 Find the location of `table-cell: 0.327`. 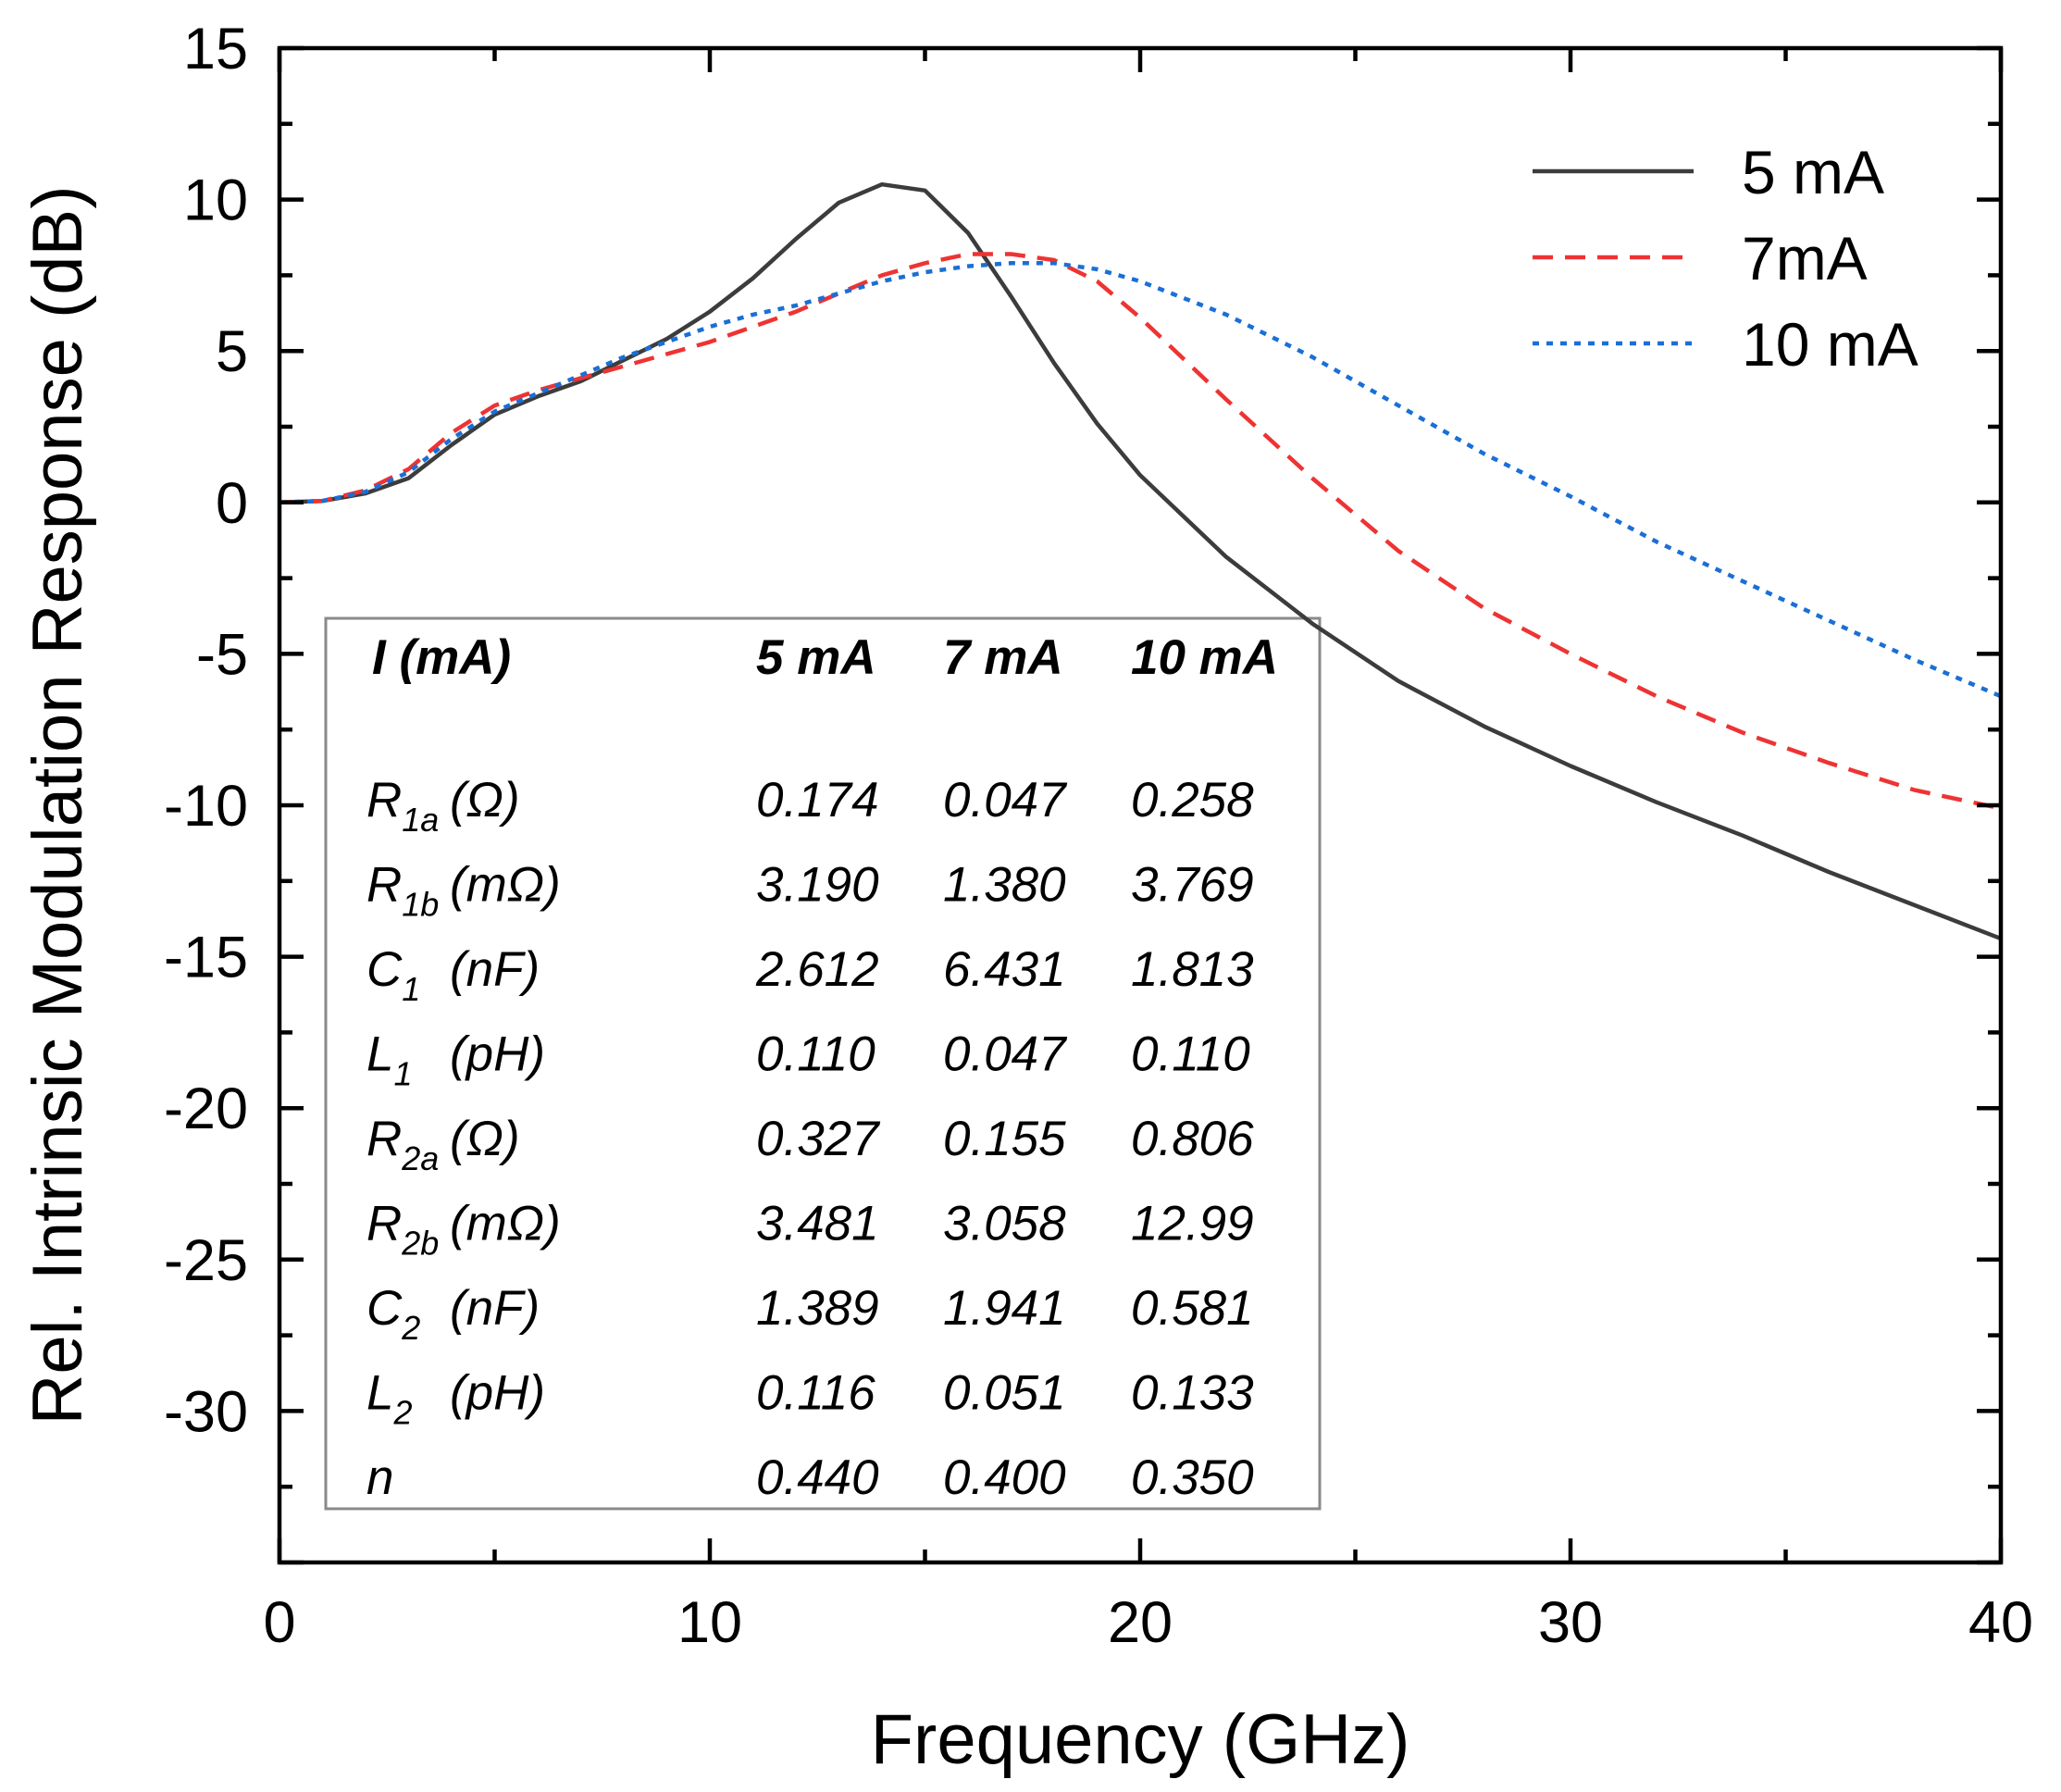

table-cell: 0.327 is located at coordinates (819, 1139).